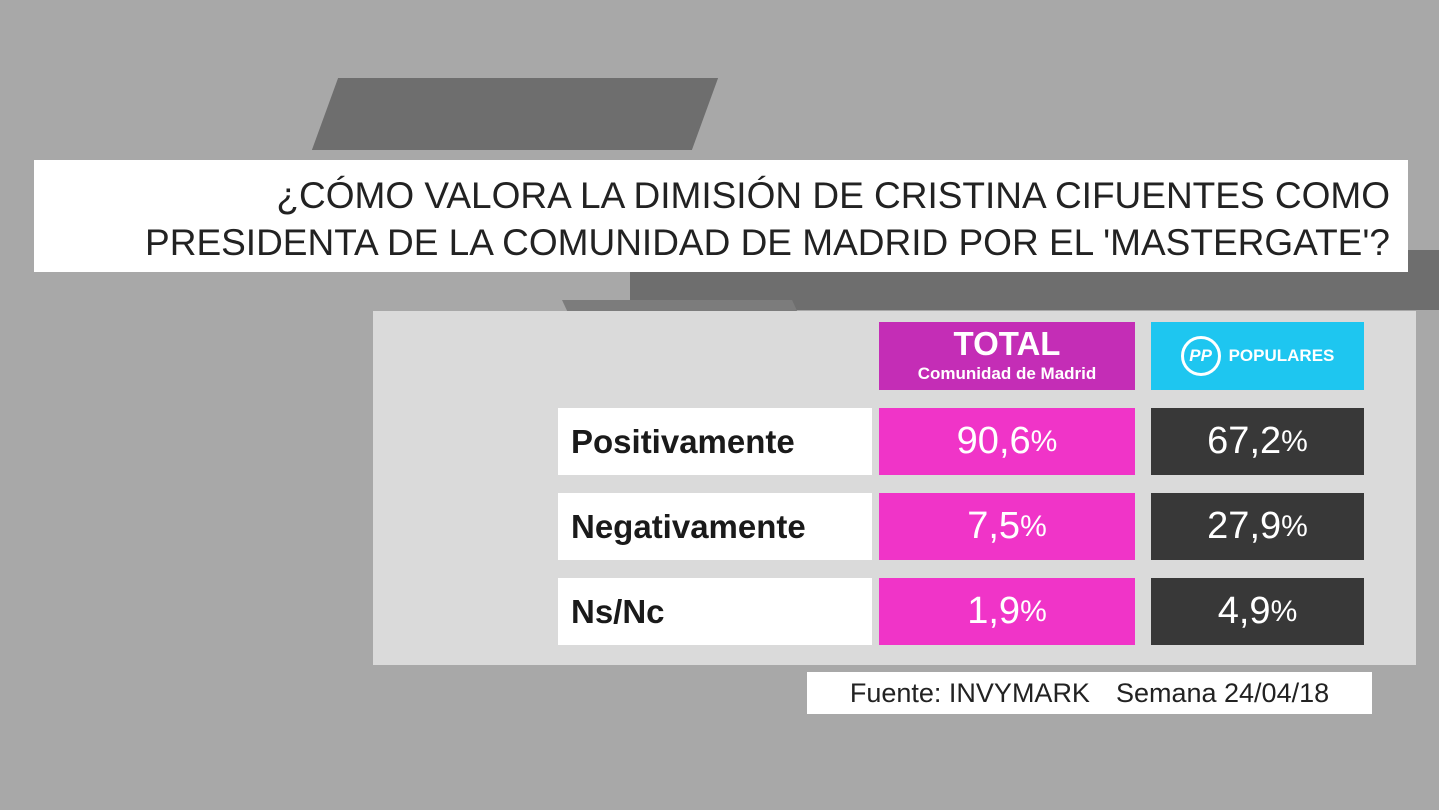 Image resolution: width=1439 pixels, height=810 pixels. I want to click on background-shape, so click(515, 114).